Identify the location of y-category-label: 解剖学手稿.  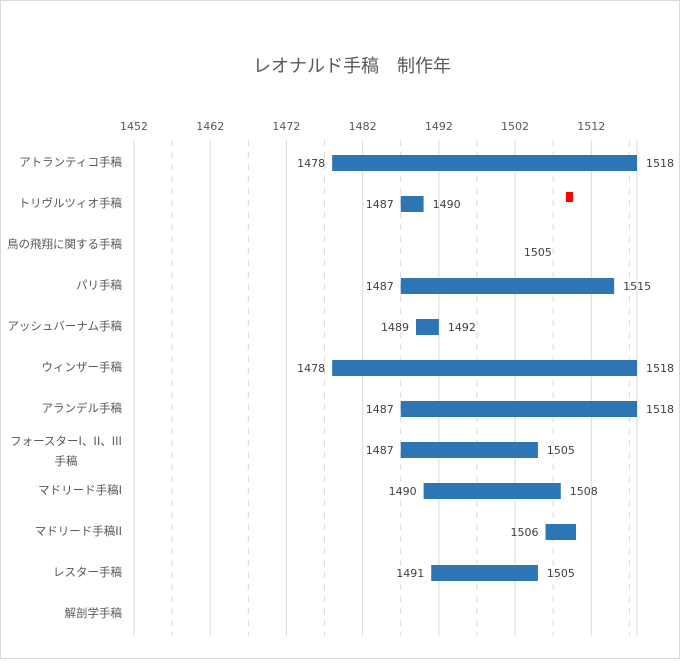
(94, 613).